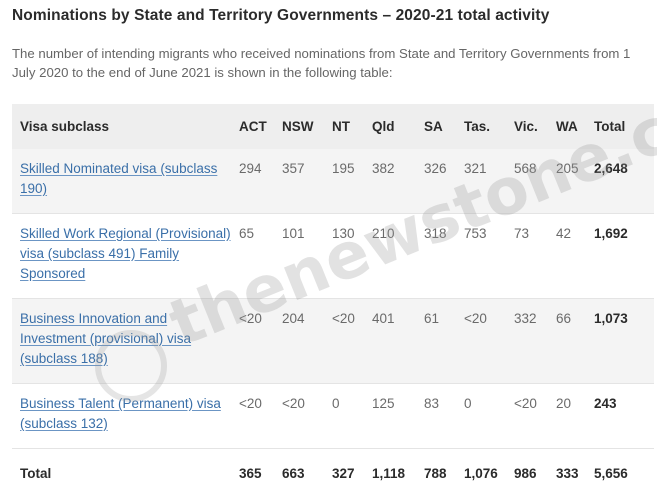  Describe the element at coordinates (622, 256) in the screenshot. I see `cell-total: 1,692` at that location.